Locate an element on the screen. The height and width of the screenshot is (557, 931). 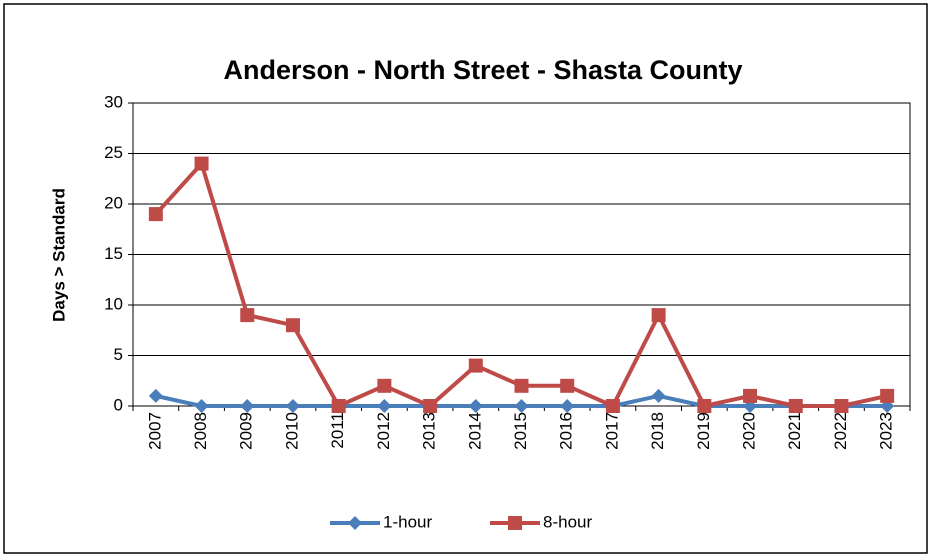
x-tick-label: 2020 is located at coordinates (749, 431).